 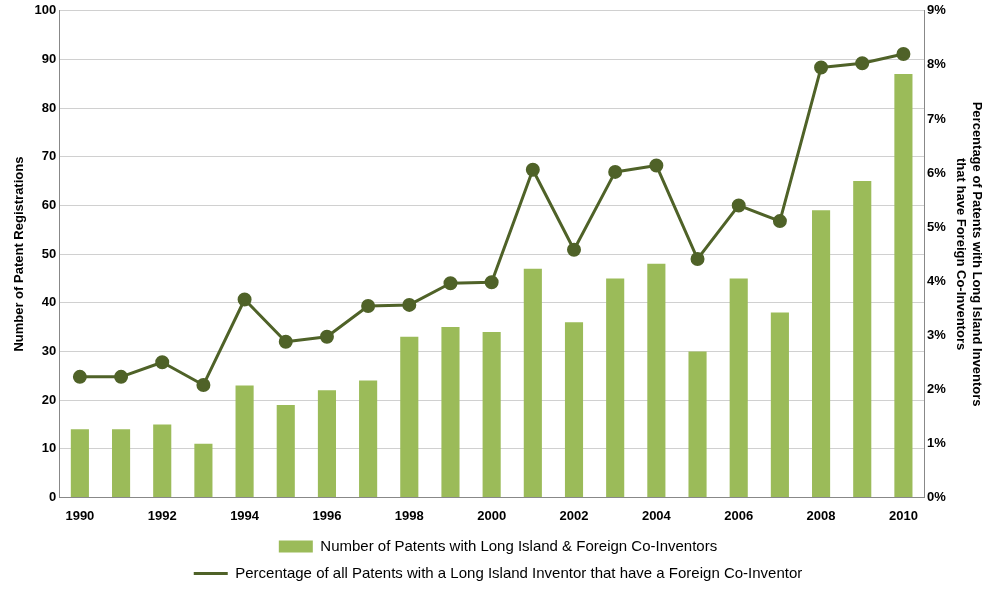 I want to click on x-tick-label: 1994, so click(x=245, y=515).